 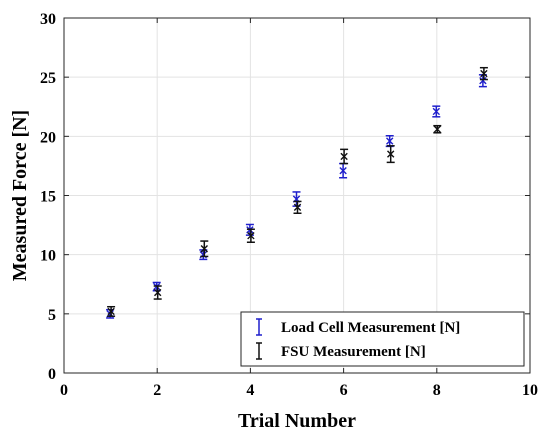 What do you see at coordinates (48, 197) in the screenshot?
I see `y-tick-label: 15` at bounding box center [48, 197].